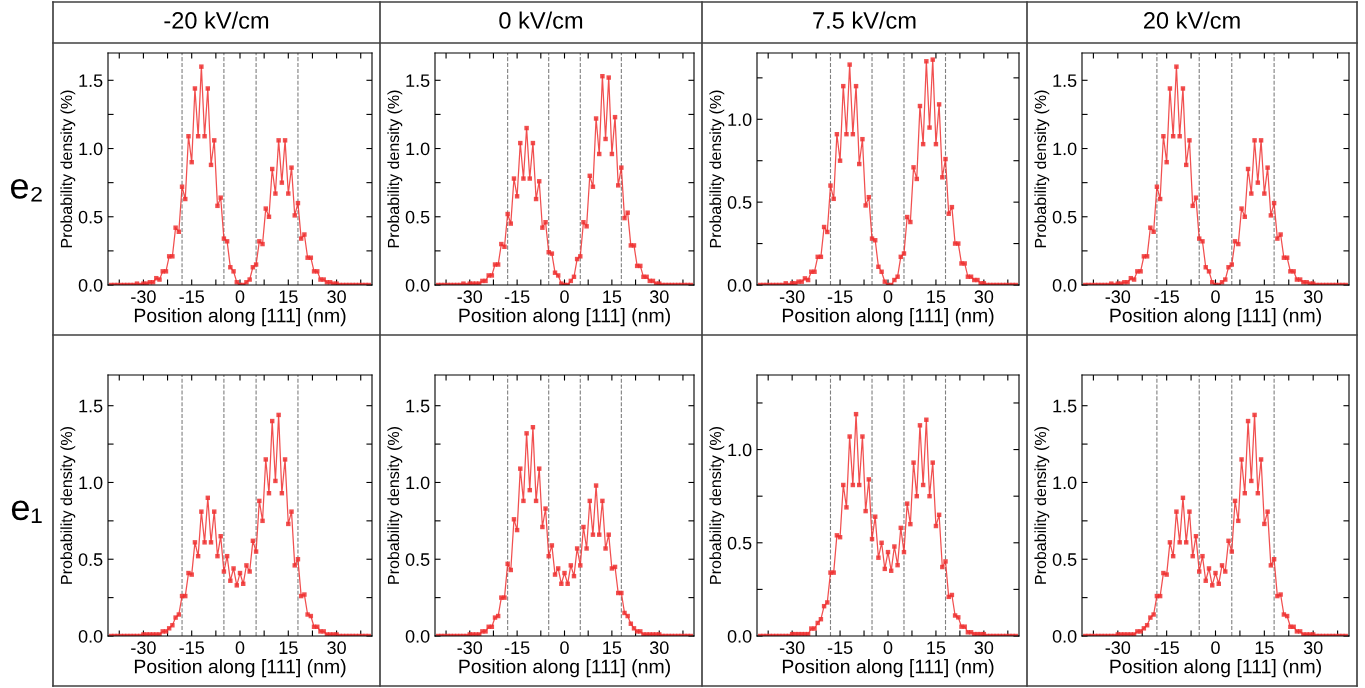 This screenshot has width=1365, height=688. Describe the element at coordinates (216, 20) in the screenshot. I see `chart-title: -20 kV/cm` at that location.